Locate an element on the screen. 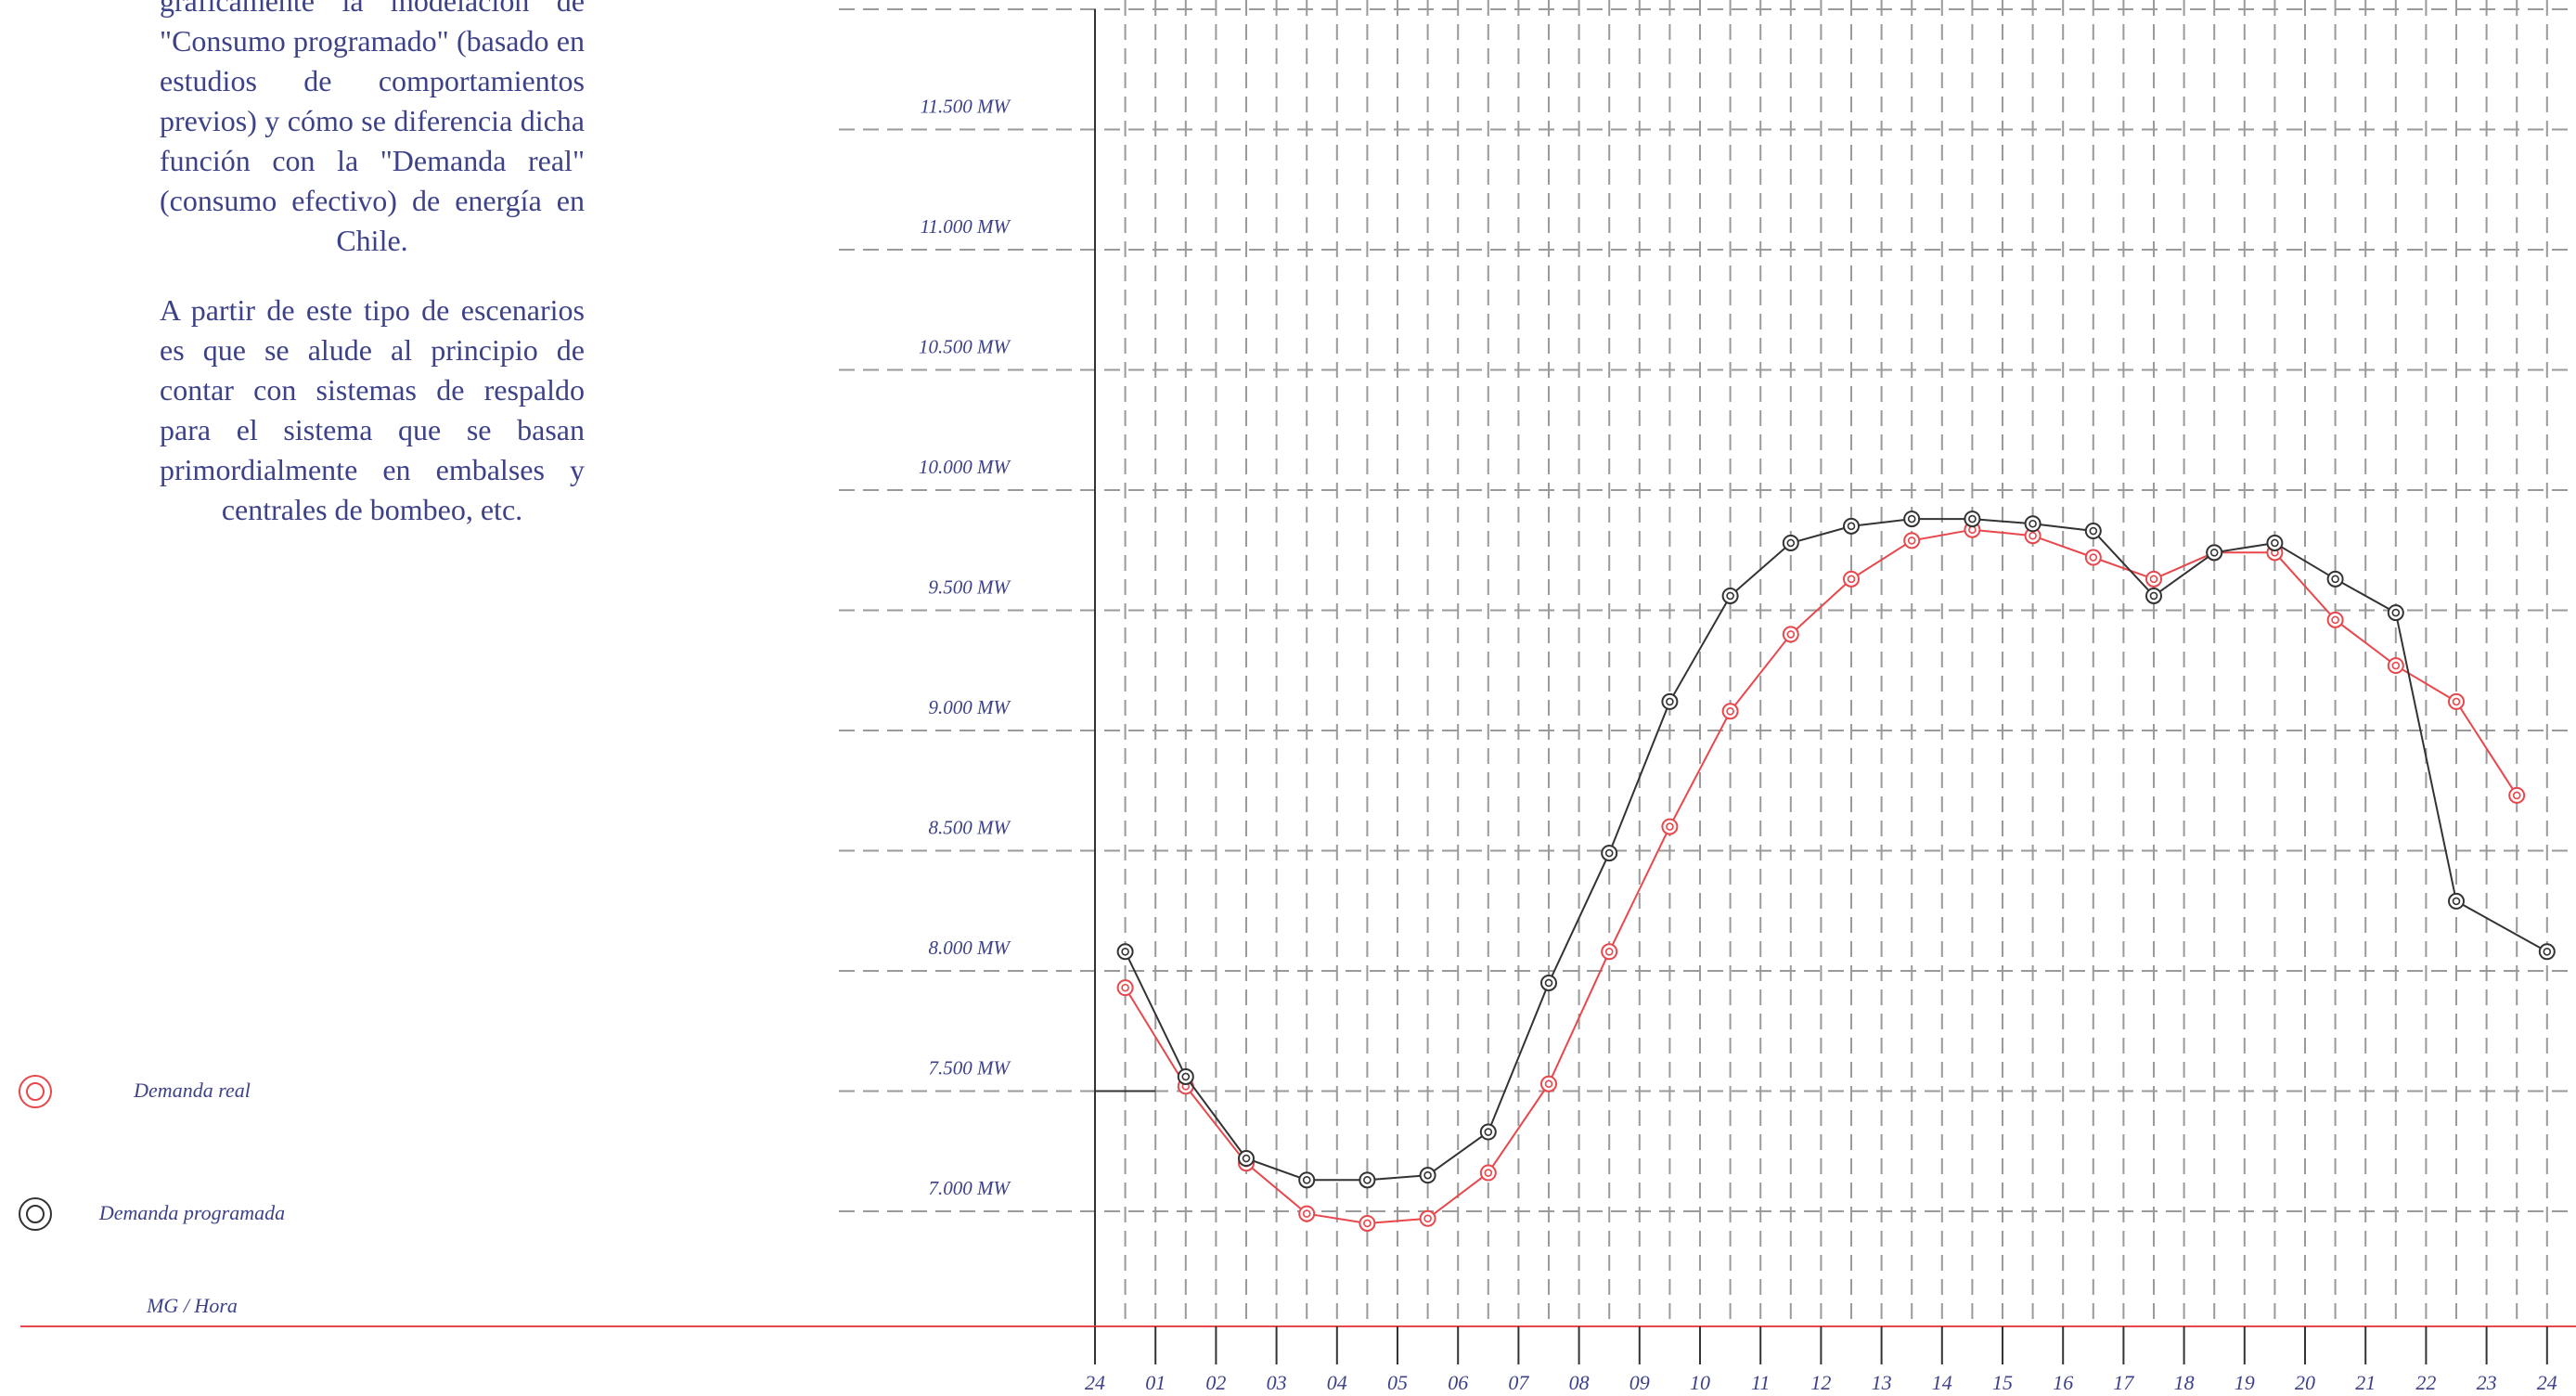 This screenshot has width=2576, height=1396. x-tick-label: 10 is located at coordinates (1700, 1383).